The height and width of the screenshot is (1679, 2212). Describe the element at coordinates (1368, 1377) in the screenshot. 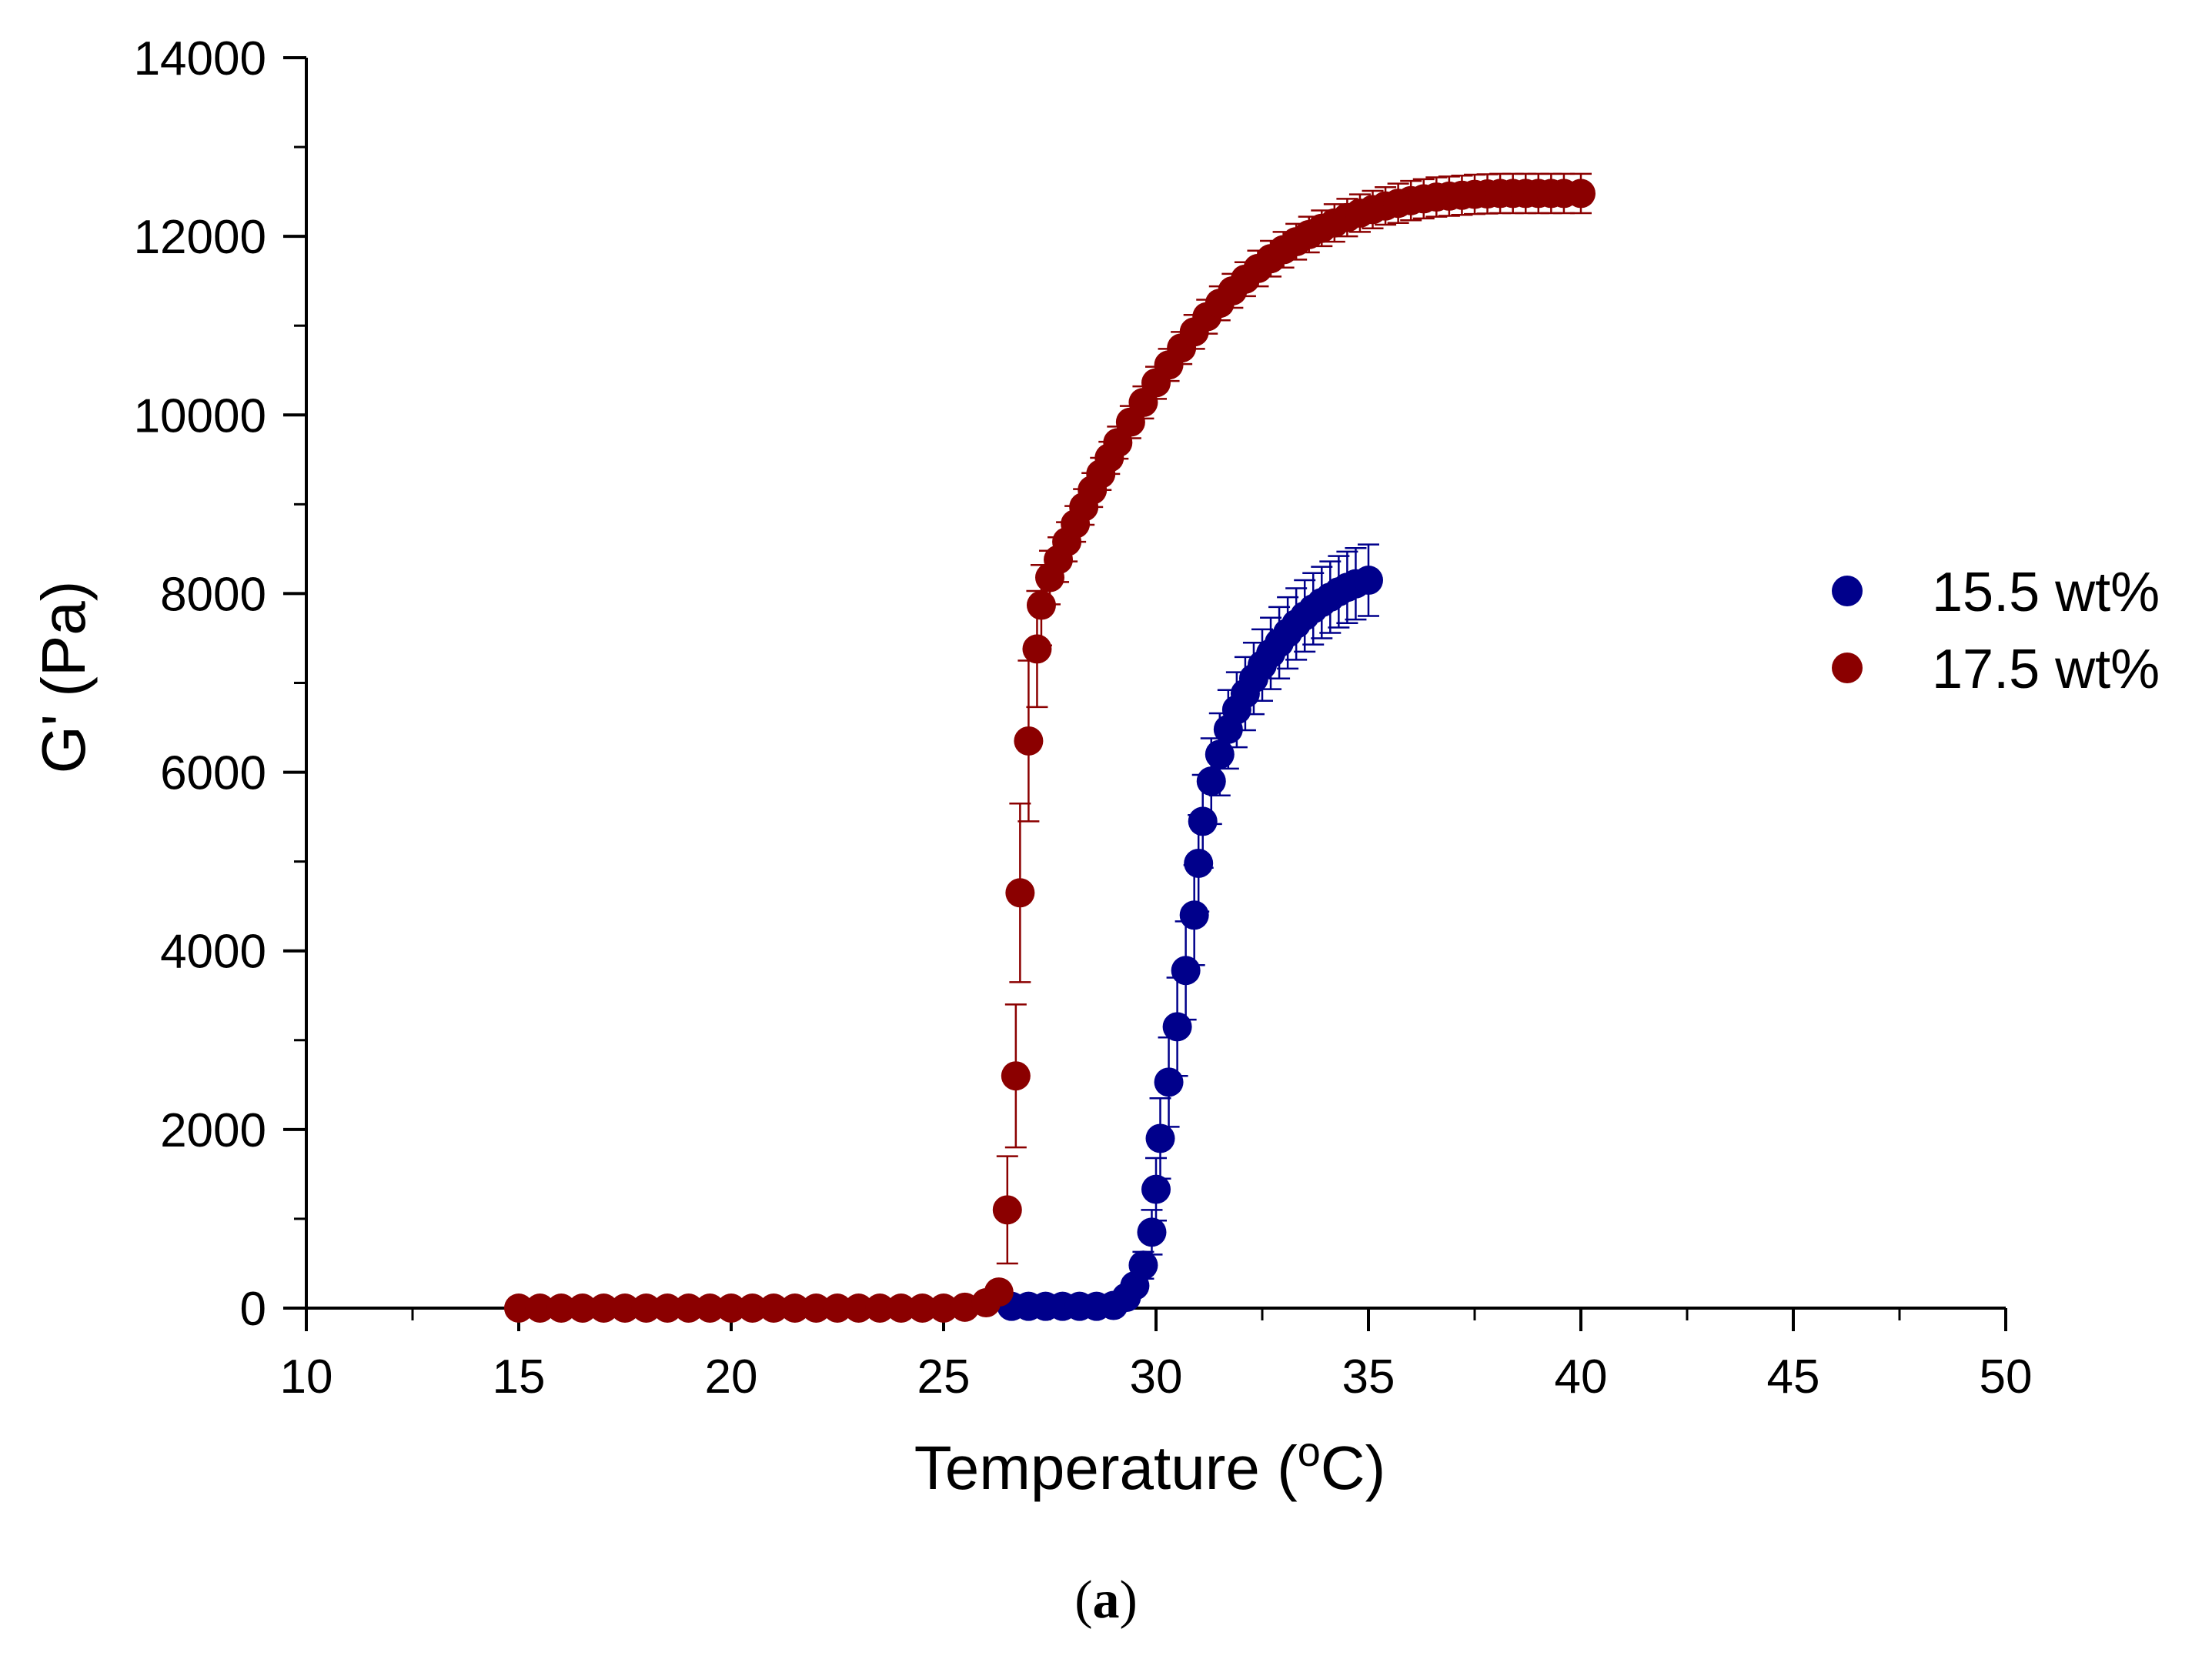

I see `x-tick-label: 35` at that location.